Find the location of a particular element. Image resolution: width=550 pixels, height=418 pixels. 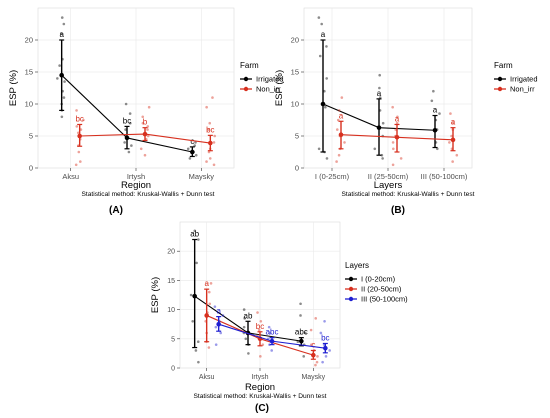

x-tick-label: Aksu is located at coordinates (207, 377).